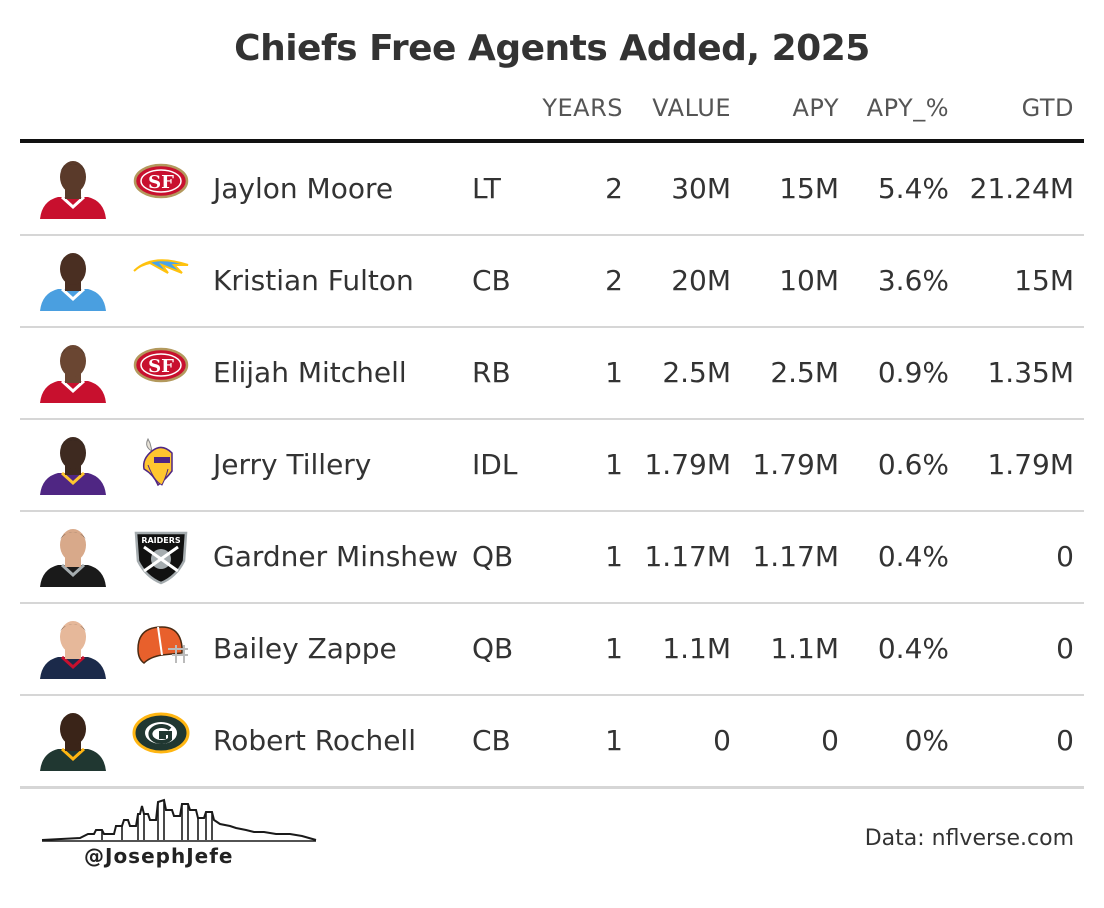 The image size is (1104, 908). I want to click on apy: 2.5M, so click(804, 372).